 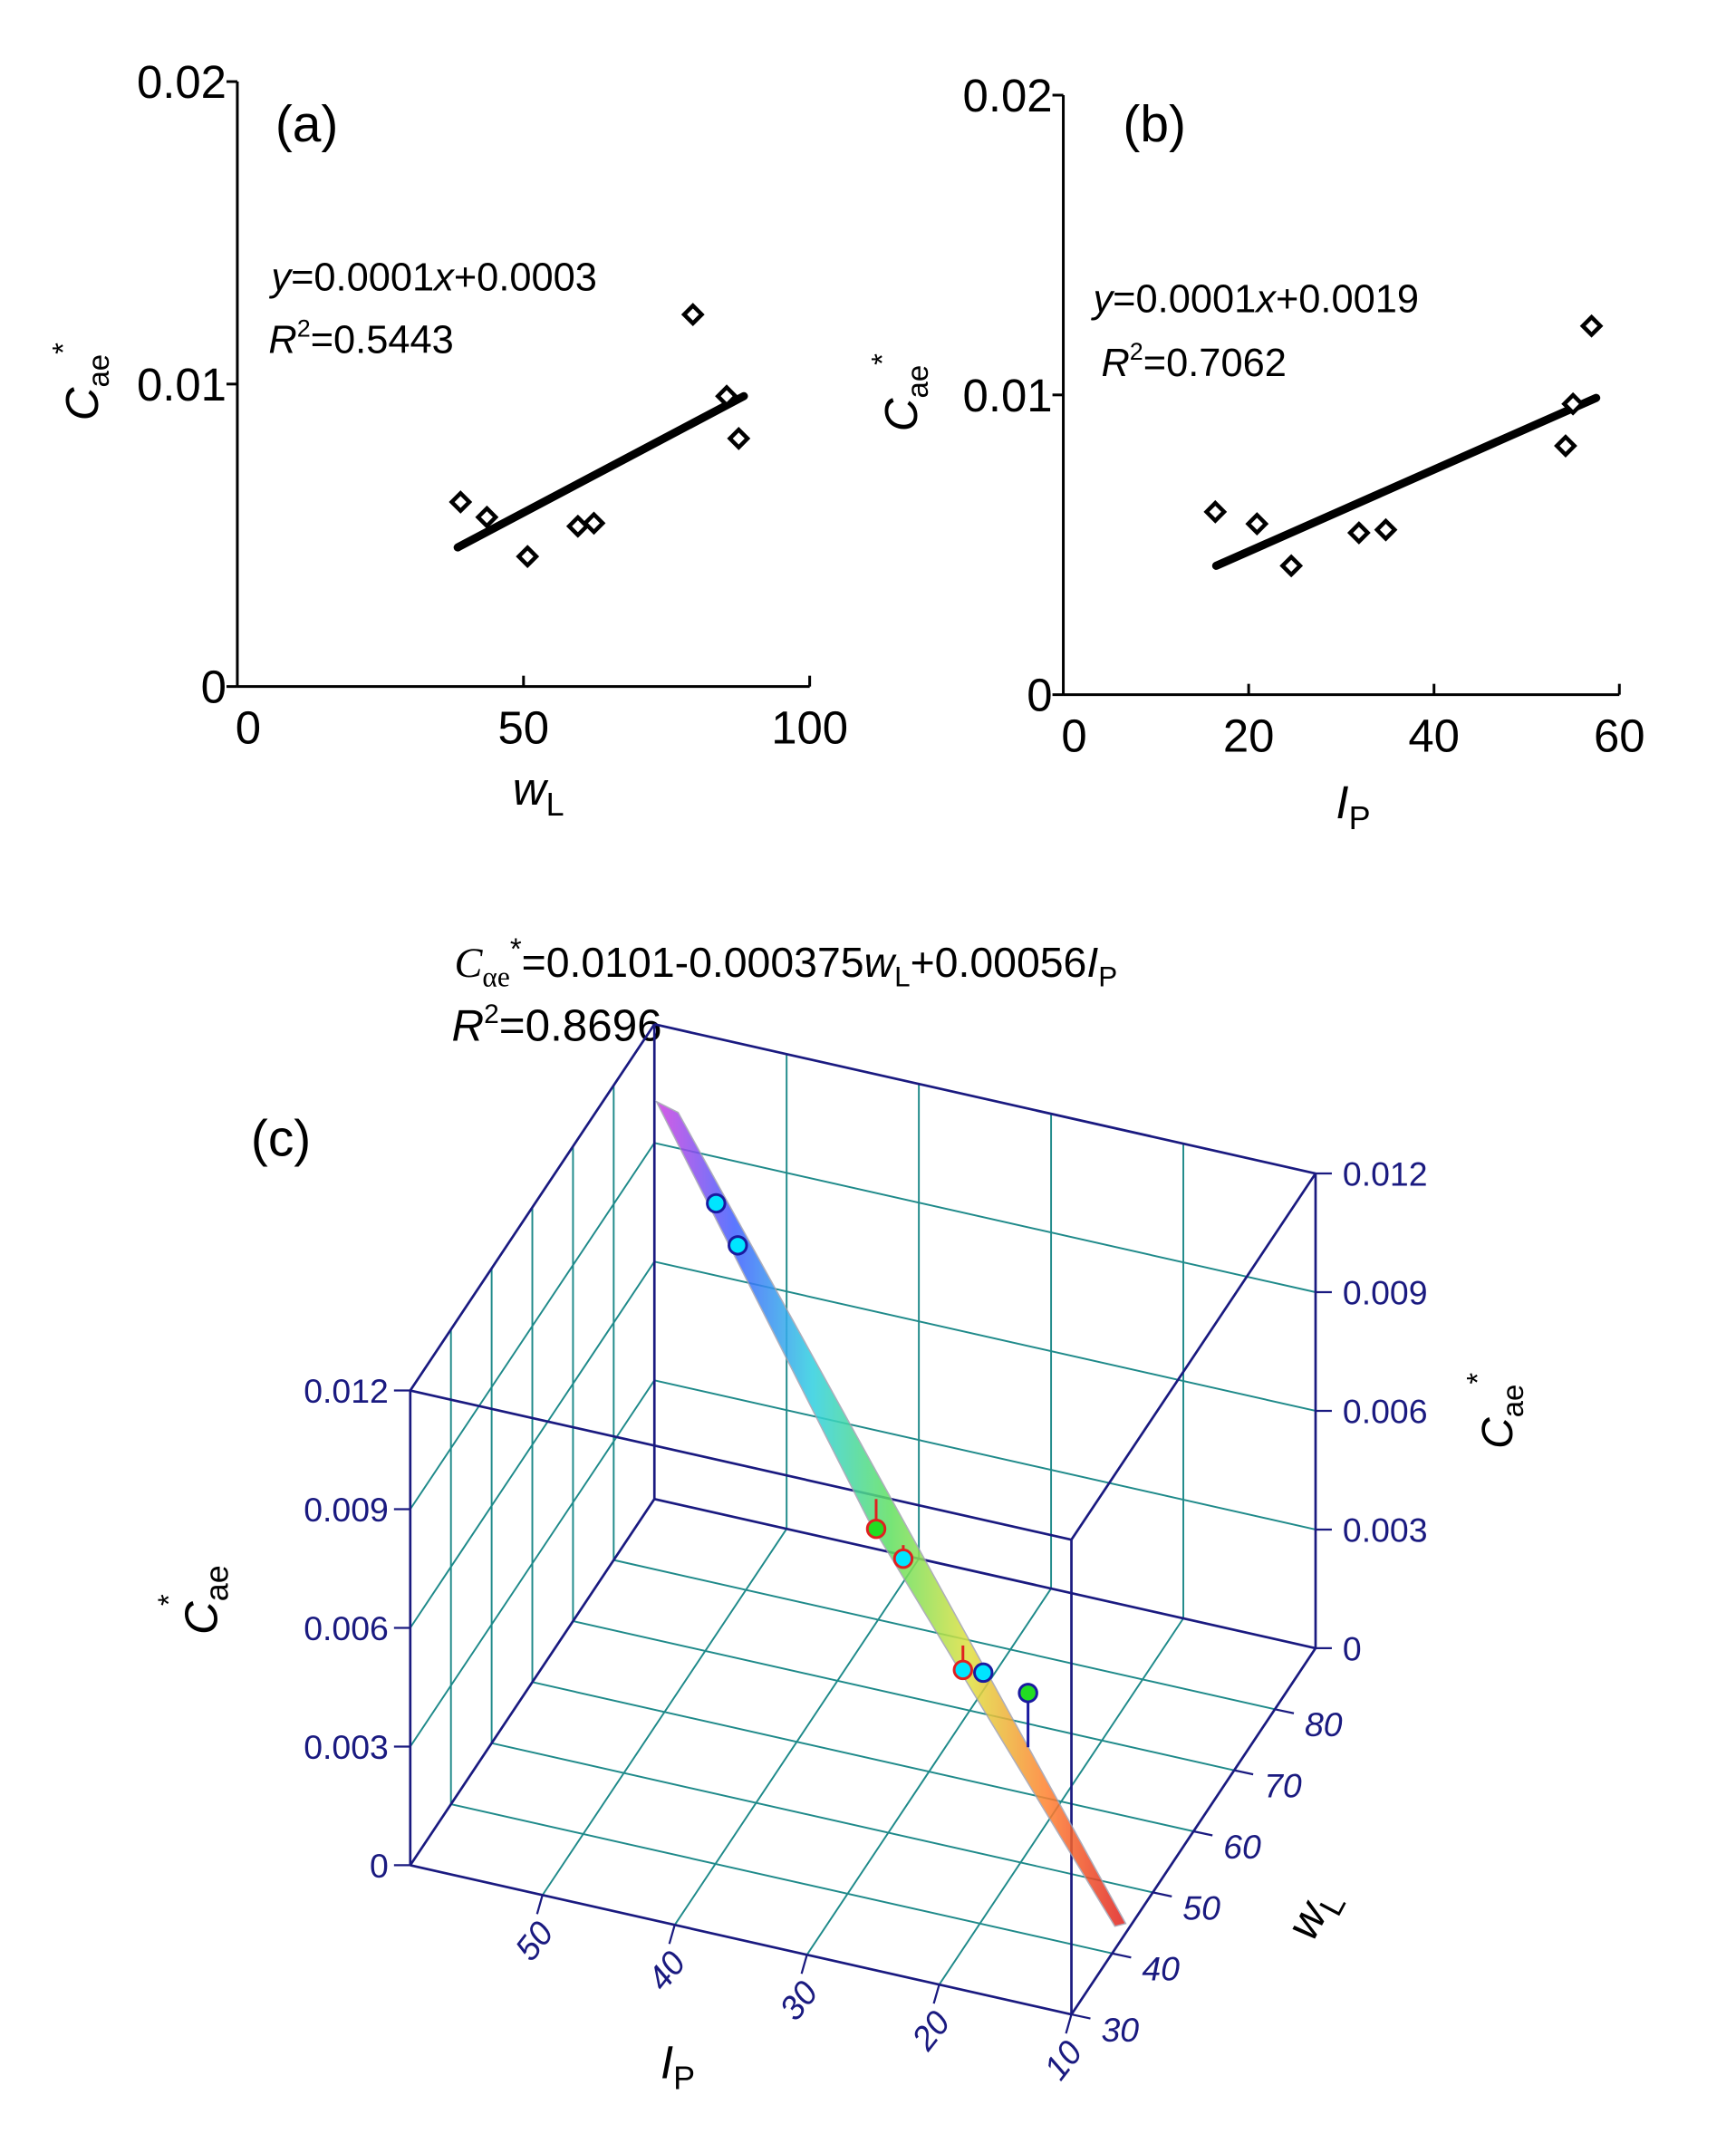 What do you see at coordinates (809, 728) in the screenshot?
I see `x-tick-label-a: 100` at bounding box center [809, 728].